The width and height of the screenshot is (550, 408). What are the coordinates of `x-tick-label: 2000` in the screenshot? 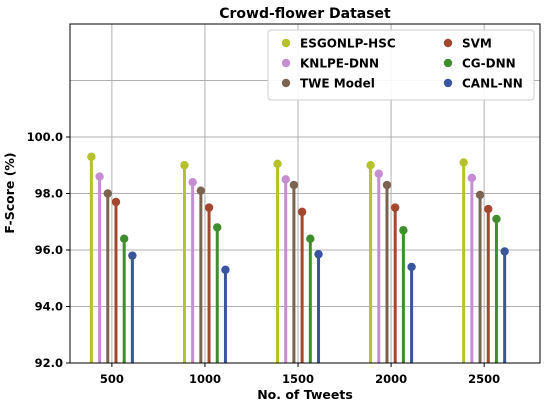 It's located at (391, 379).